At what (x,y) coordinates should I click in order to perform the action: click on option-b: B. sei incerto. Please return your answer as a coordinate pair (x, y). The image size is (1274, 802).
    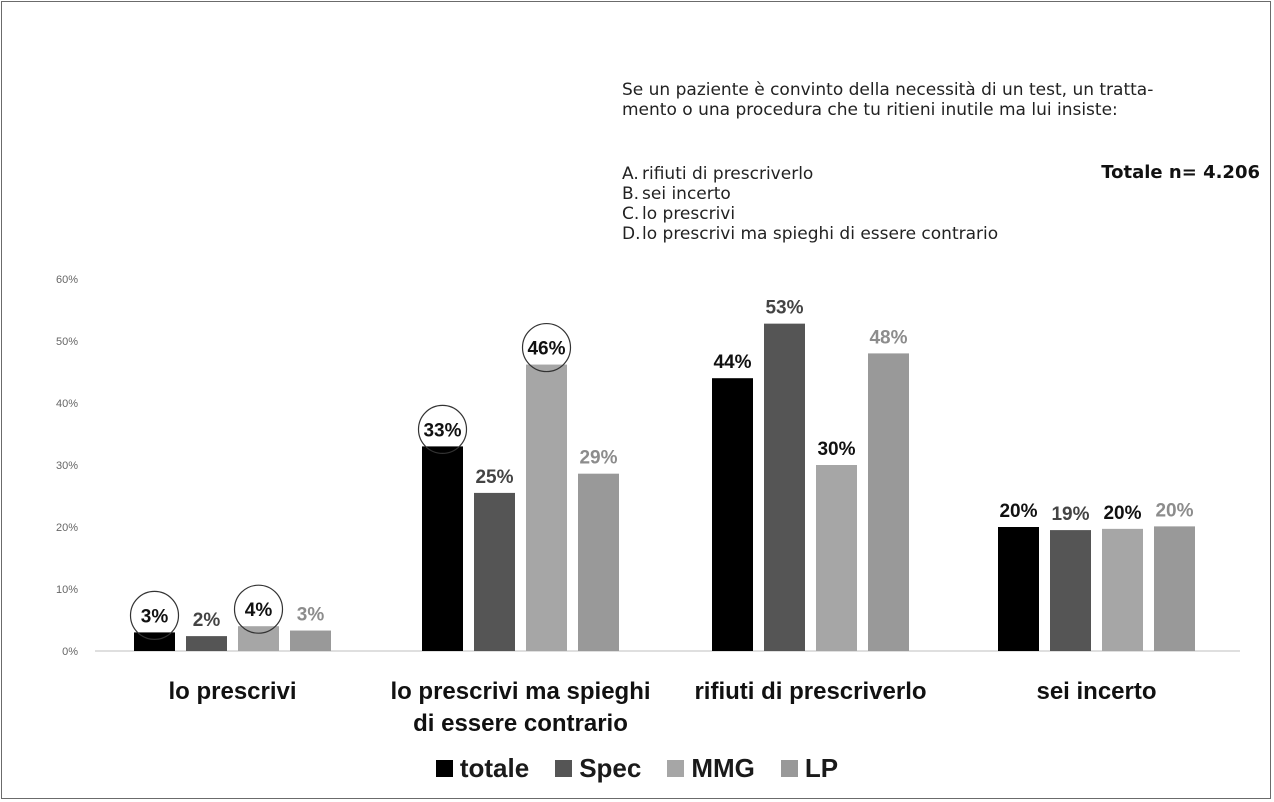
    Looking at the image, I should click on (832, 194).